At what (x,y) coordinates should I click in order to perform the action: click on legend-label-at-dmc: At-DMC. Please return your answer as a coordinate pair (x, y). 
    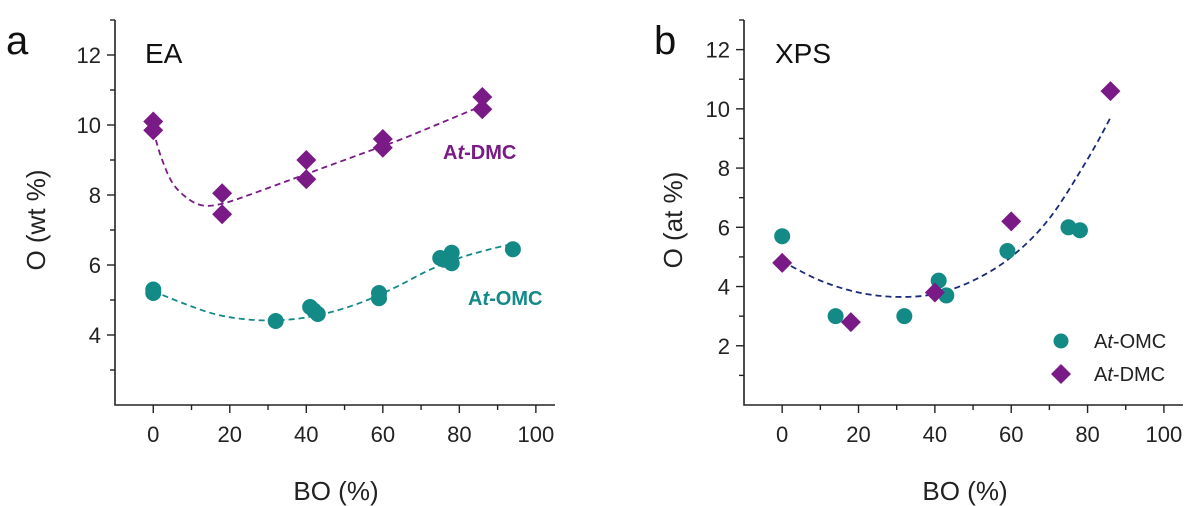
    Looking at the image, I should click on (1129, 375).